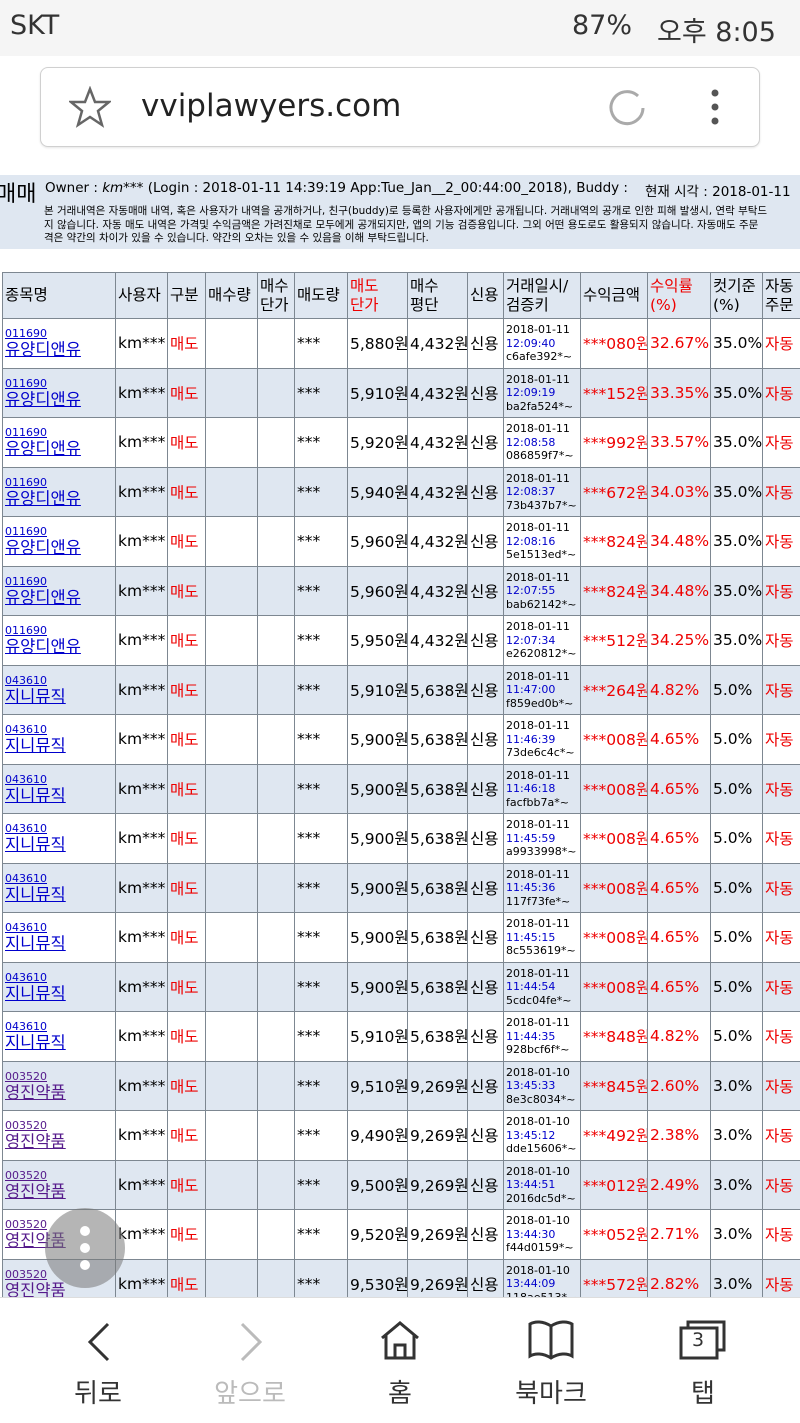 This screenshot has width=800, height=1423. What do you see at coordinates (542, 393) in the screenshot?
I see `trade-time: 12:09:19` at bounding box center [542, 393].